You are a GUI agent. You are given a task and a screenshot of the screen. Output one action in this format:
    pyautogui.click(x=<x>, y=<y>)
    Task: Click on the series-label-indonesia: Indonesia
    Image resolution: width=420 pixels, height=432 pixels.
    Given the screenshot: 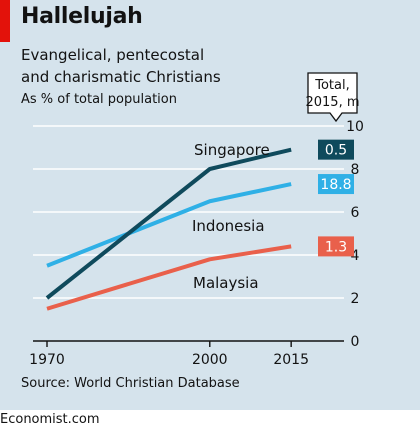 What is the action you would take?
    pyautogui.click(x=228, y=226)
    